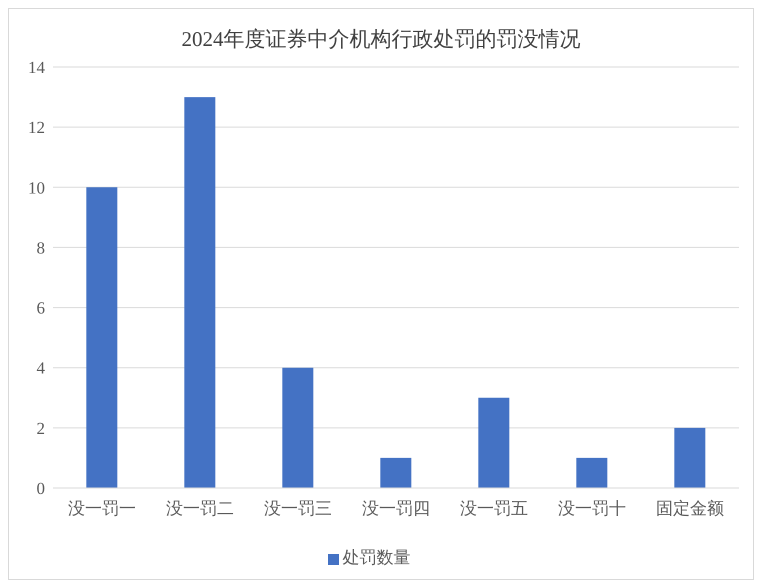 This screenshot has height=588, width=762. What do you see at coordinates (40, 428) in the screenshot?
I see `y-tick-label: 2` at bounding box center [40, 428].